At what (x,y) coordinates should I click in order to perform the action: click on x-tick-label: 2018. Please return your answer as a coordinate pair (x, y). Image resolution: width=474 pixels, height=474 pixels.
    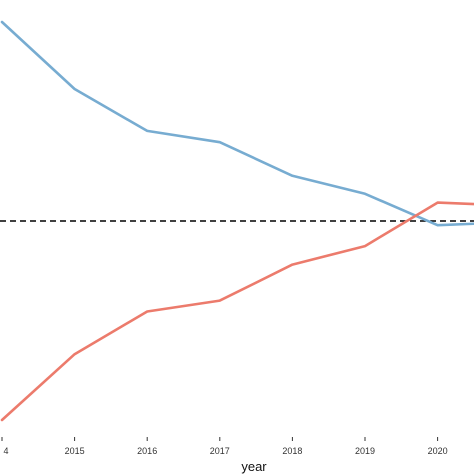
    Looking at the image, I should click on (292, 451).